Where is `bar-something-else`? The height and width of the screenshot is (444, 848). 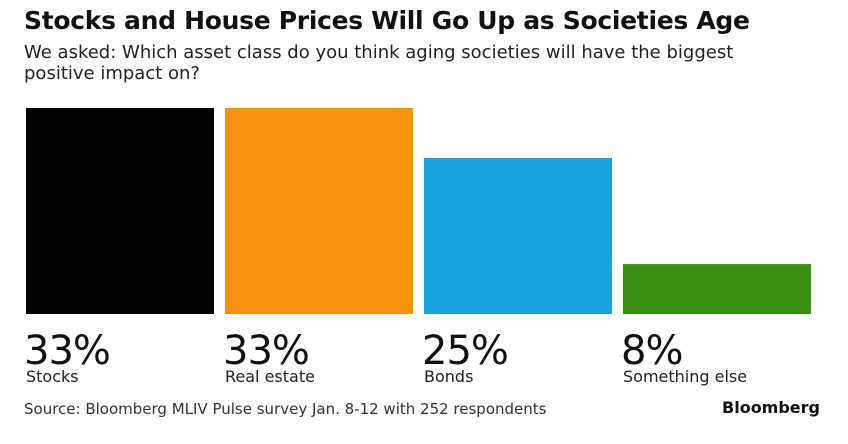 bar-something-else is located at coordinates (717, 289).